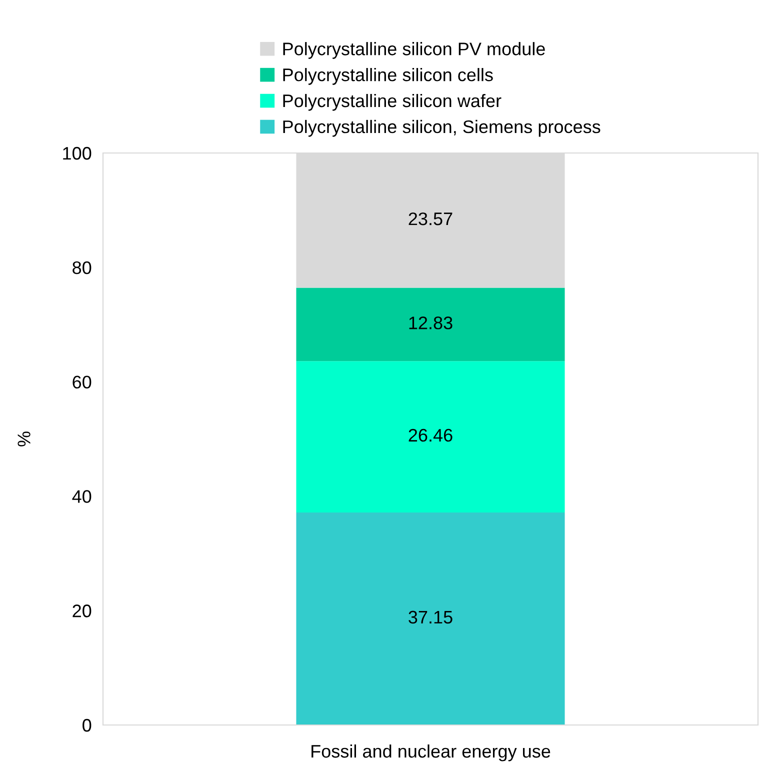 The image size is (761, 767). Describe the element at coordinates (392, 102) in the screenshot. I see `legend-label: Polycrystalline silicon wafer` at that location.